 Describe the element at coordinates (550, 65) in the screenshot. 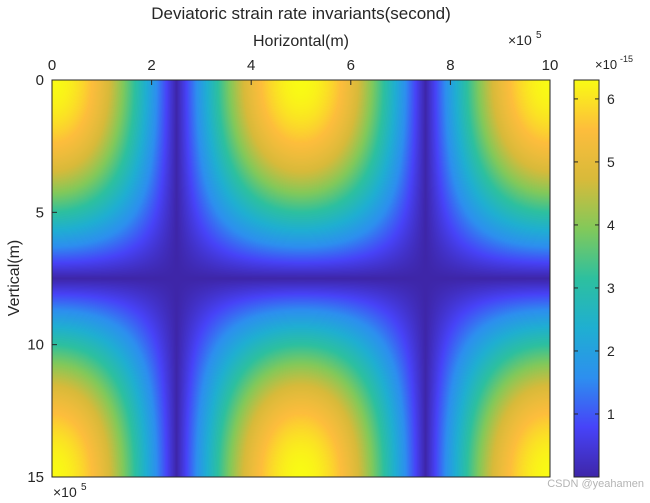

I see `x-tick-label: 10` at that location.